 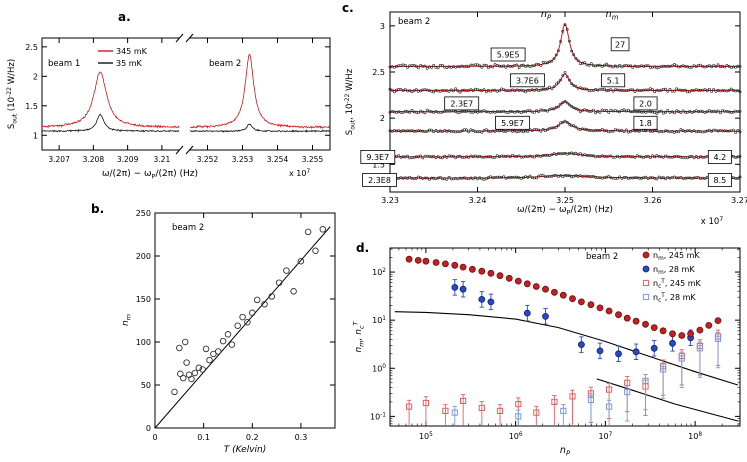 What do you see at coordinates (676, 256) in the screenshot?
I see `svg-text: nm, 245 mK` at bounding box center [676, 256].